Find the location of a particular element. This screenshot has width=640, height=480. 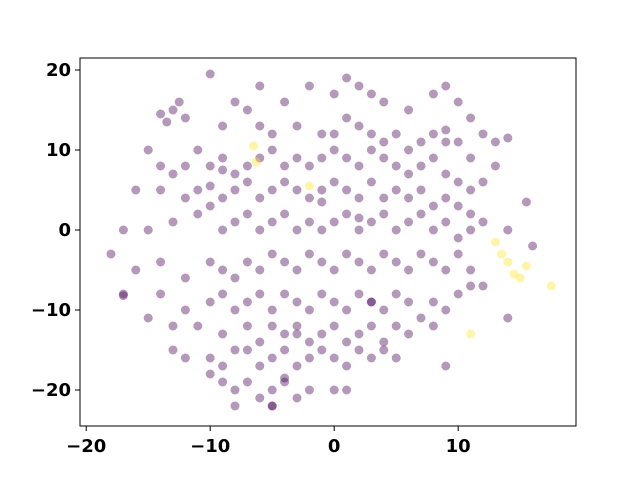

x-tick-label: 10 is located at coordinates (458, 446).